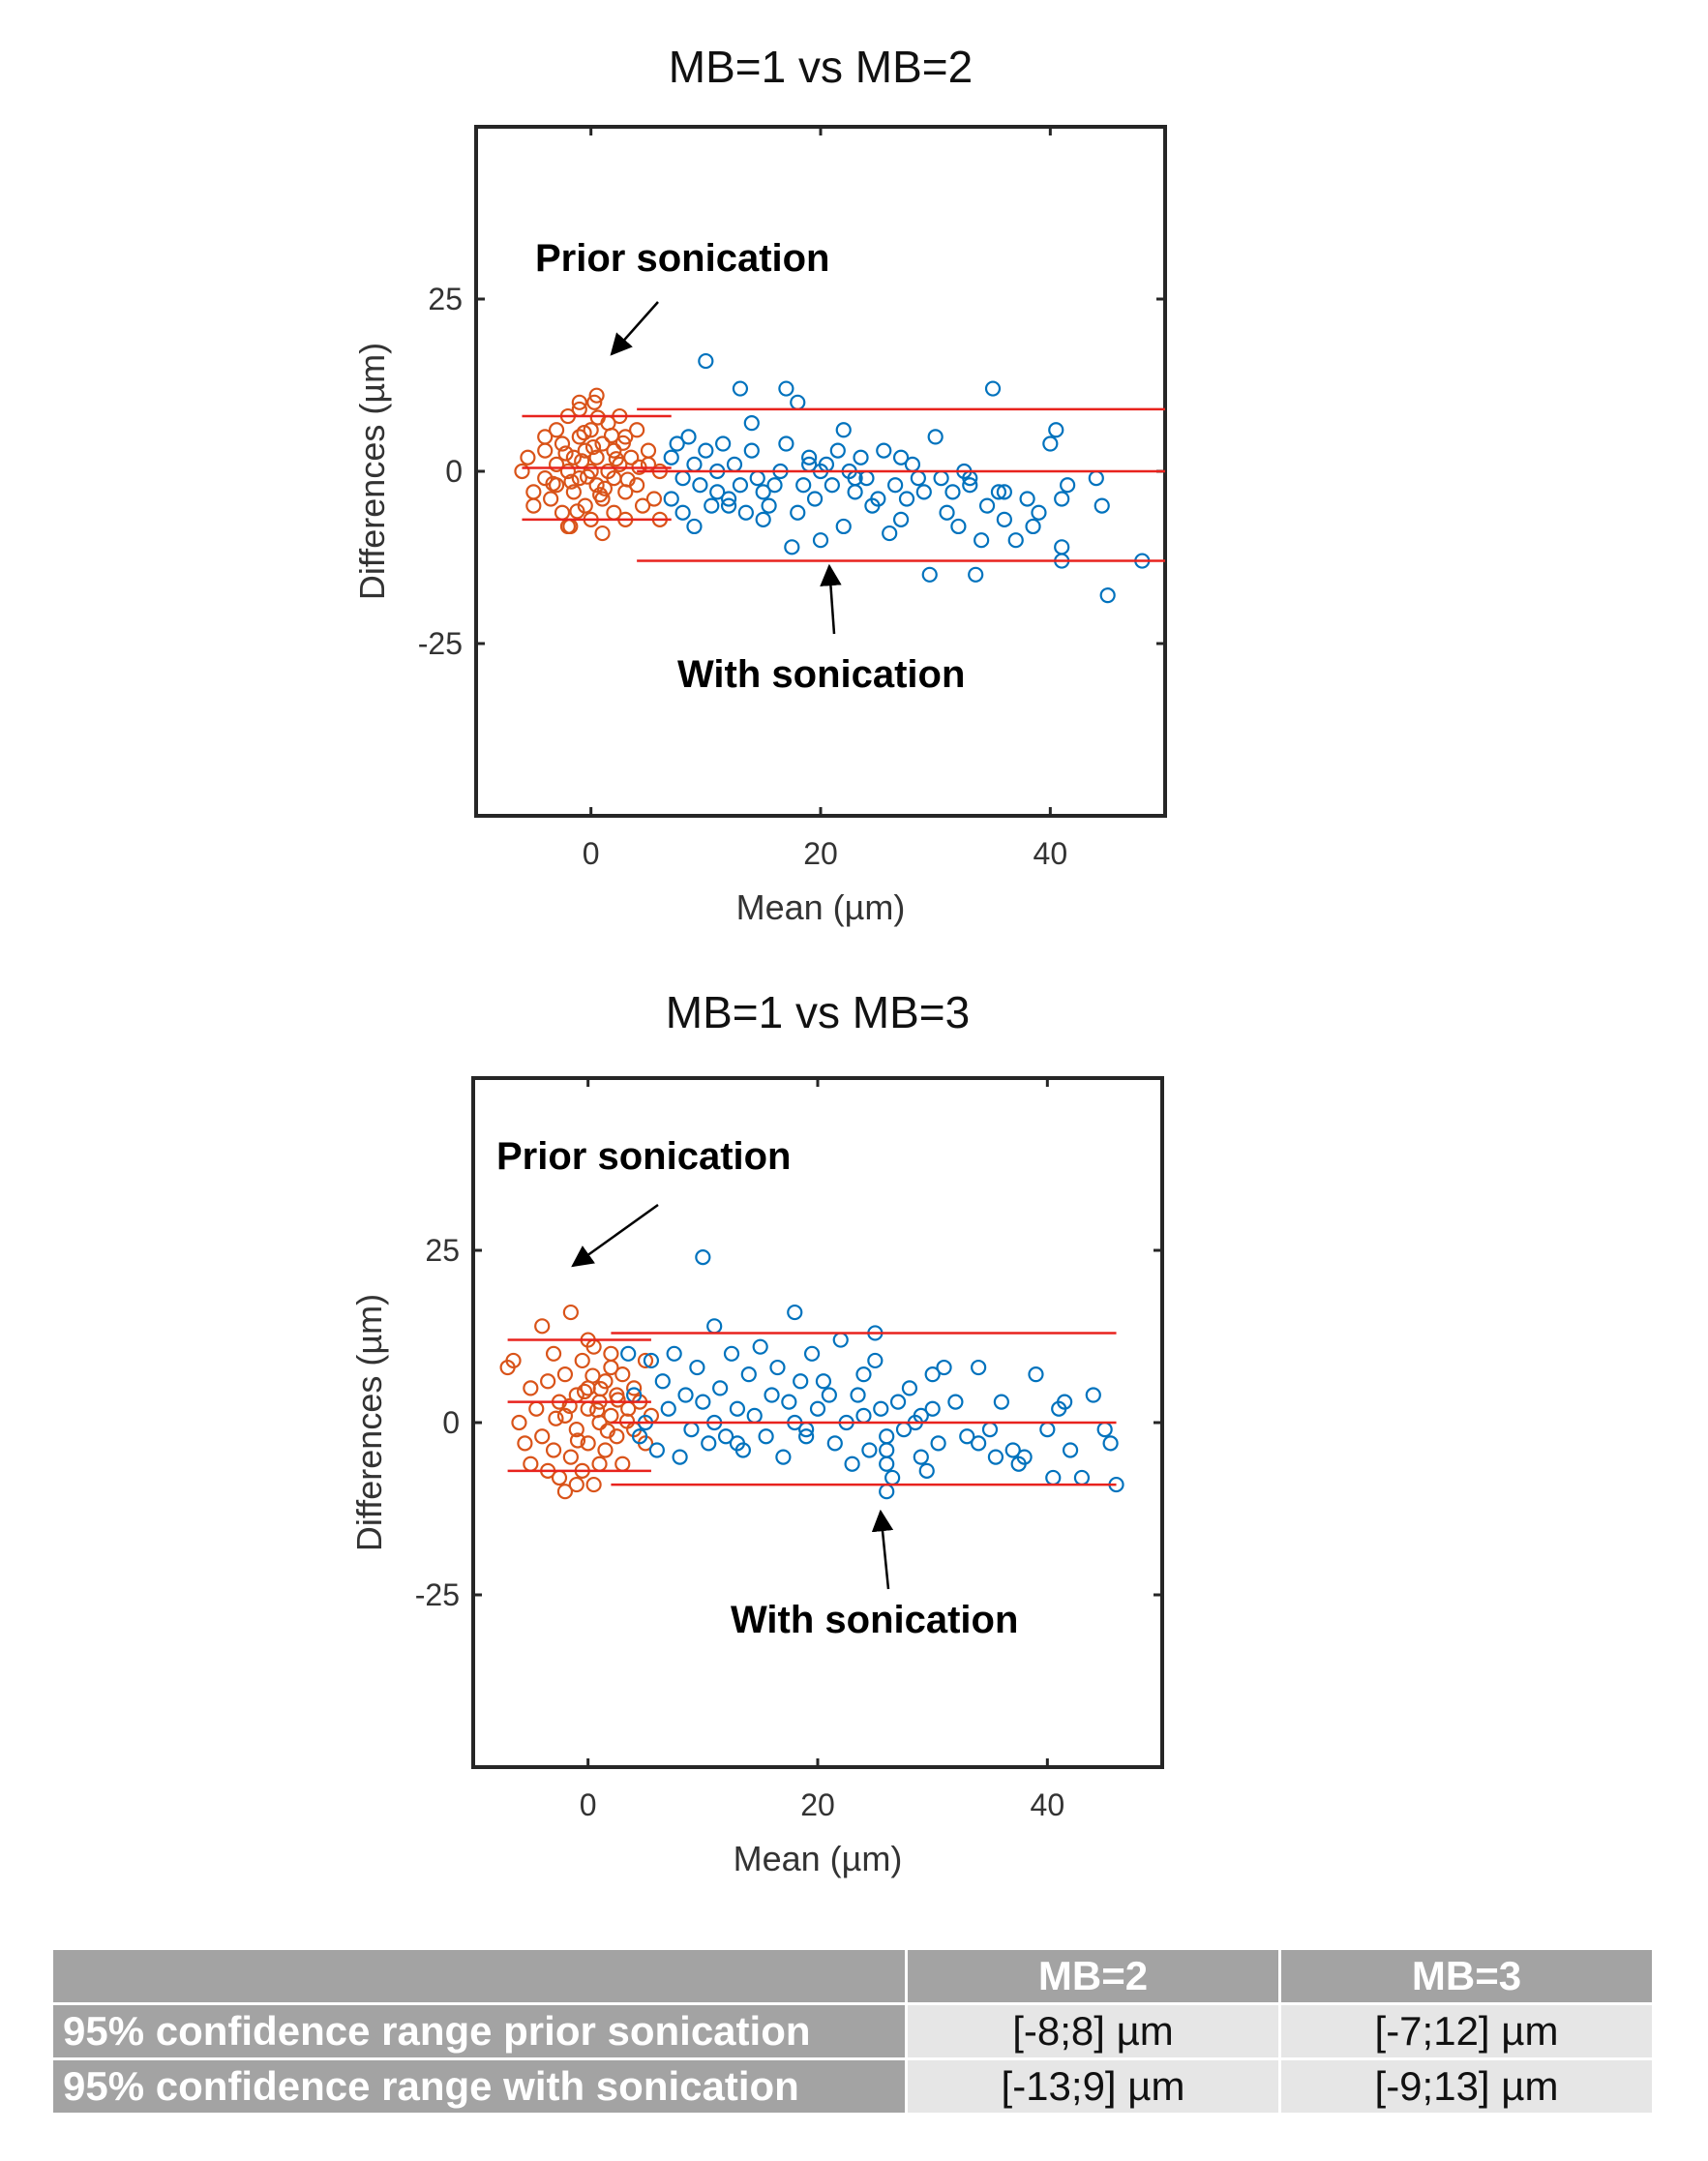  Describe the element at coordinates (821, 907) in the screenshot. I see `x-axis-label: Mean (µm)` at that location.